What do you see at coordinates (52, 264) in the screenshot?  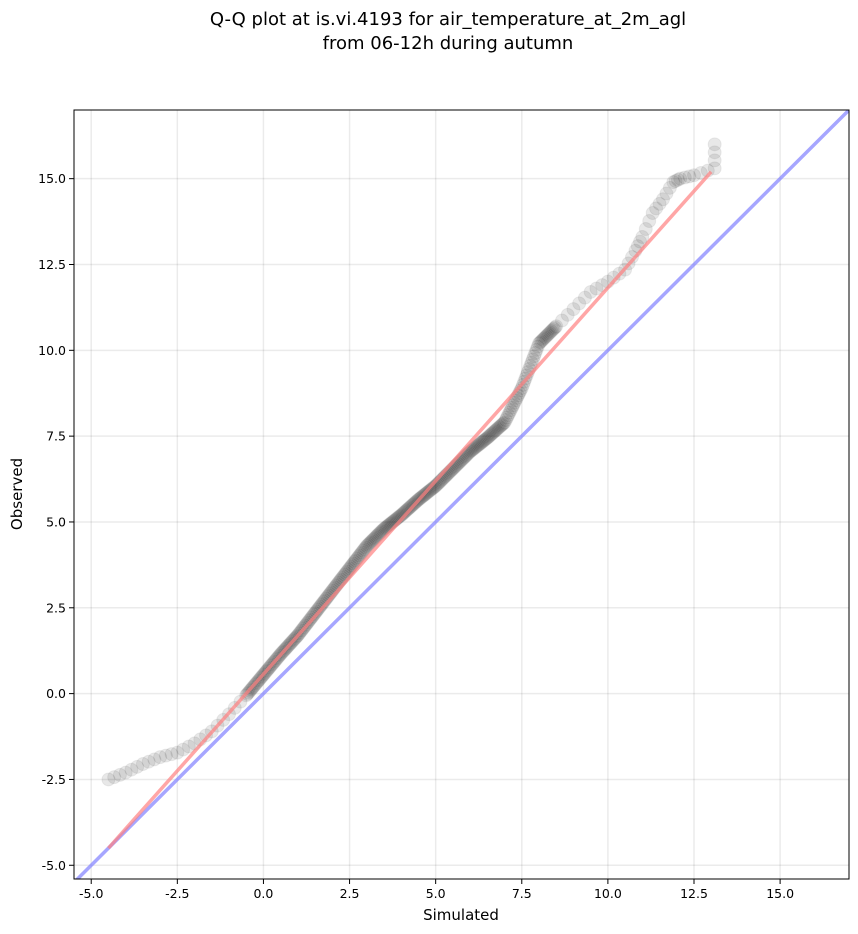 I see `y-tick-label: 12.5` at bounding box center [52, 264].